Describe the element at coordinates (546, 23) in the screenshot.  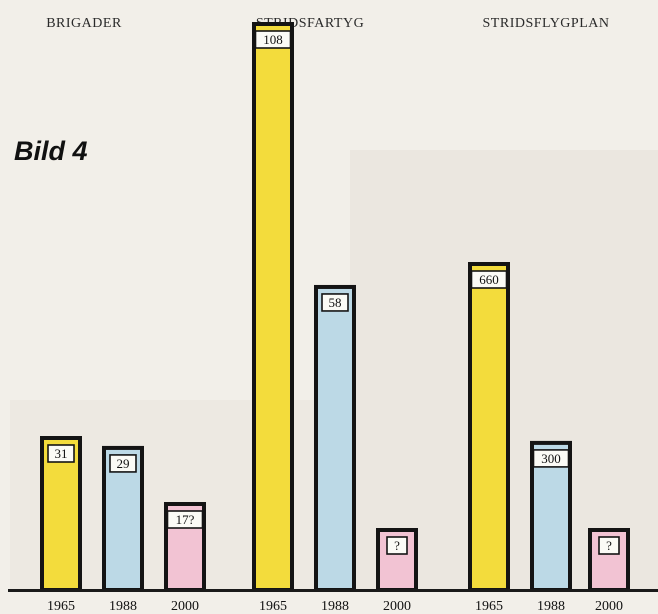
I see `group-title-stridsflygplan: STRIDSFLYGPLAN` at that location.